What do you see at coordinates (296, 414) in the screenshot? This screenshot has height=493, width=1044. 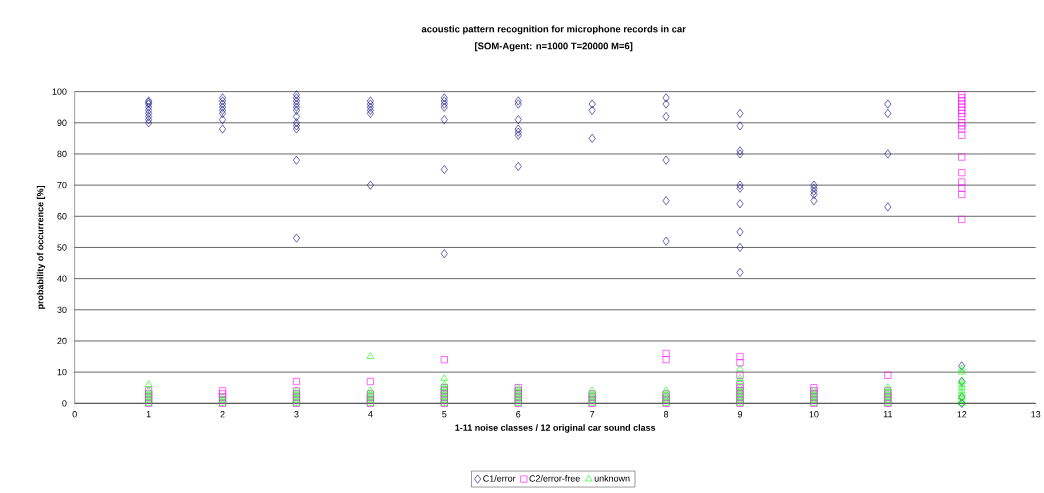 I see `x-tick-label: 3` at bounding box center [296, 414].